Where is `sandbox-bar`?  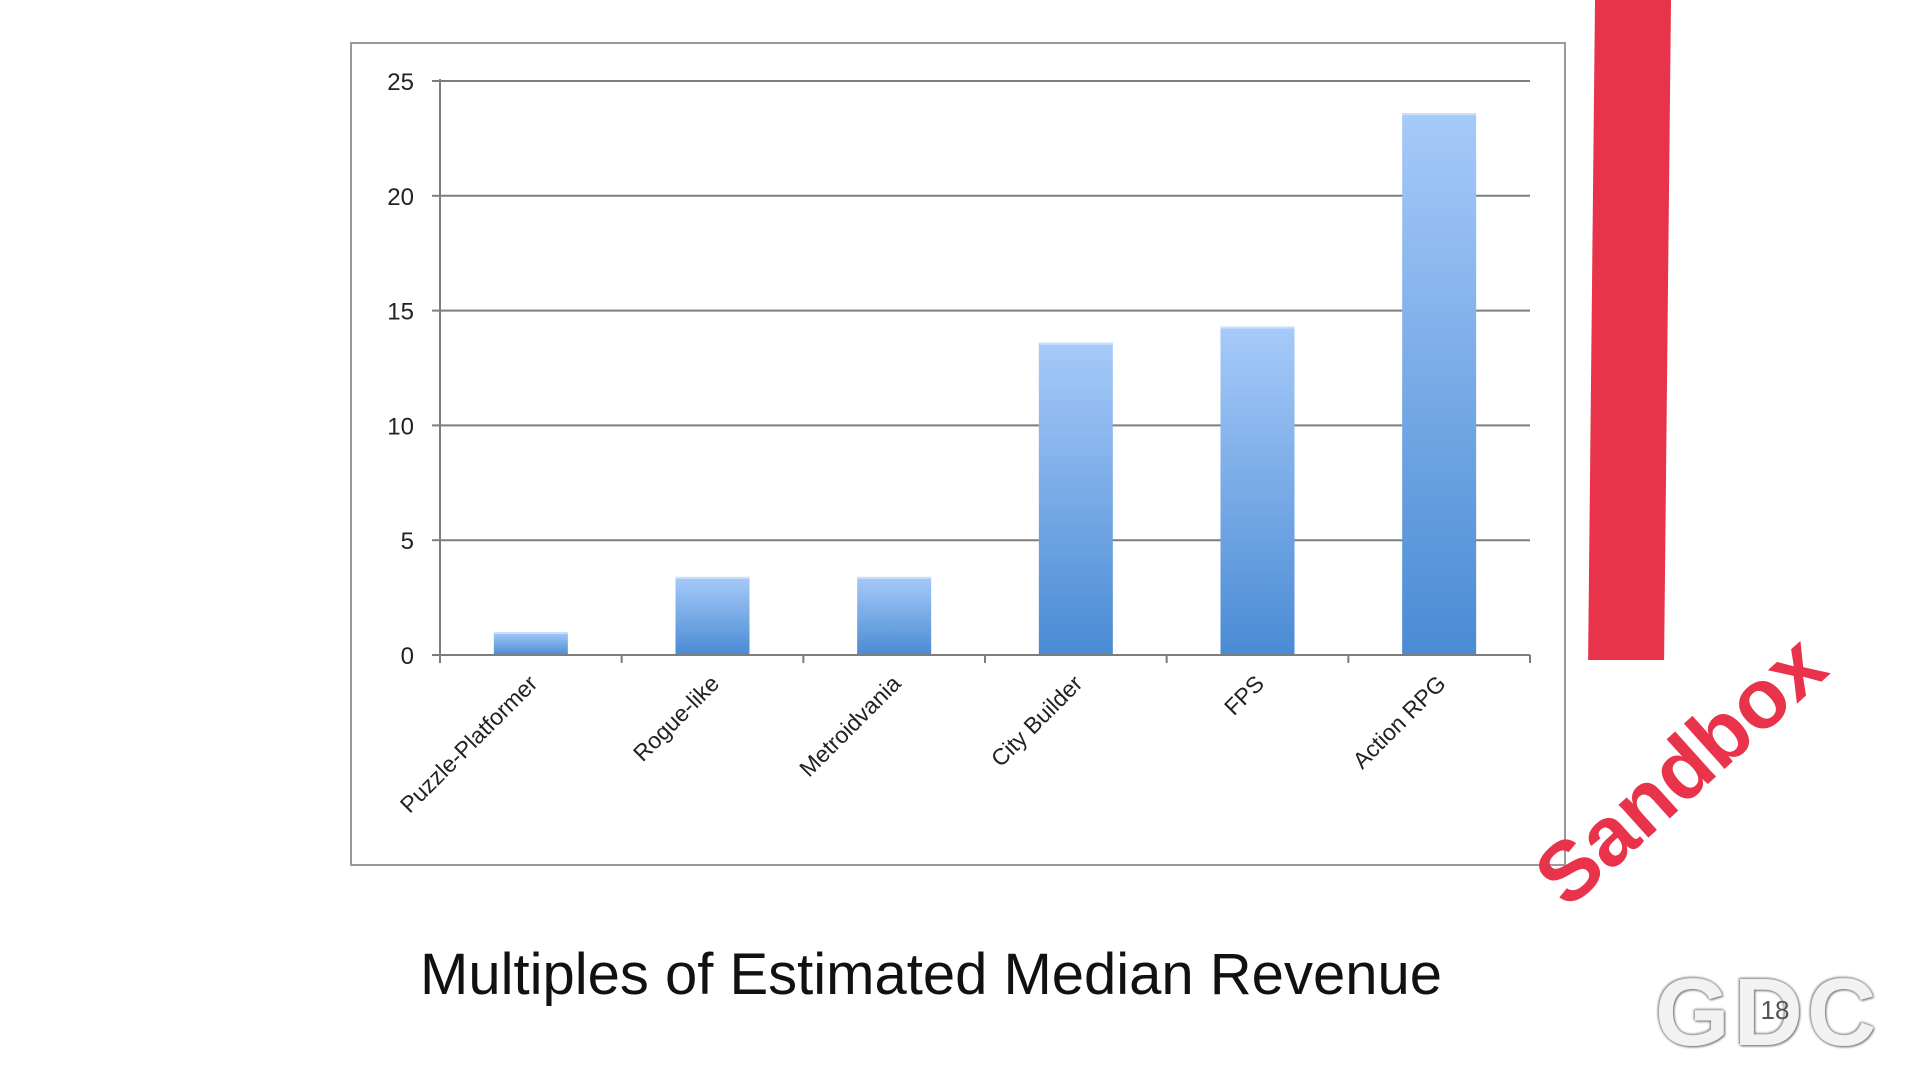
sandbox-bar is located at coordinates (1629, 330).